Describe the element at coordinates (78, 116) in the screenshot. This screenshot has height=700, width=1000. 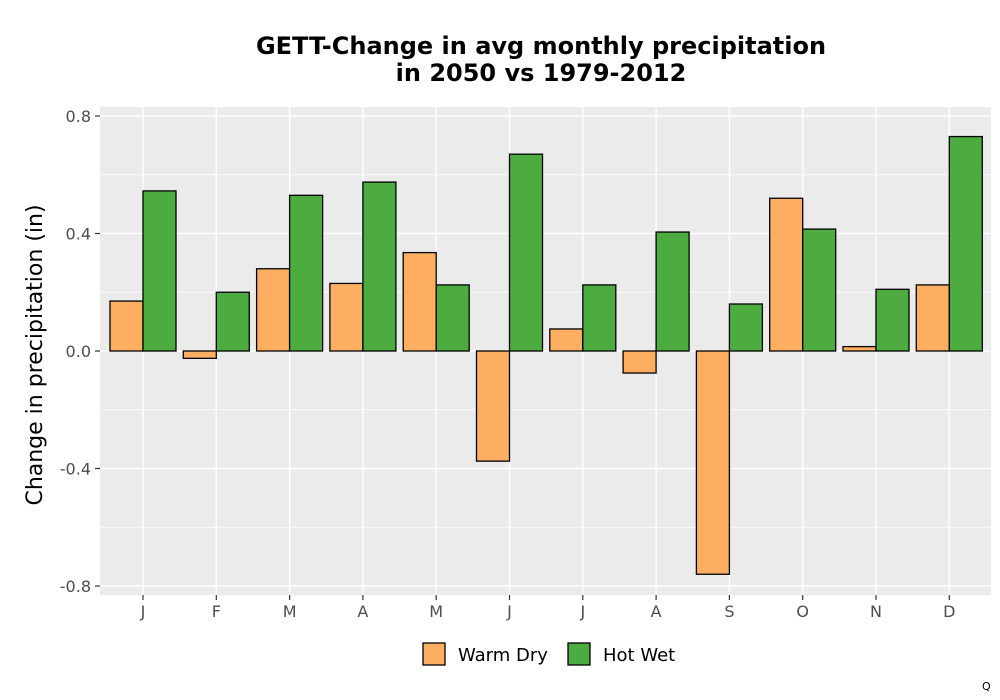
I see `y-tick-label: 0.8` at that location.